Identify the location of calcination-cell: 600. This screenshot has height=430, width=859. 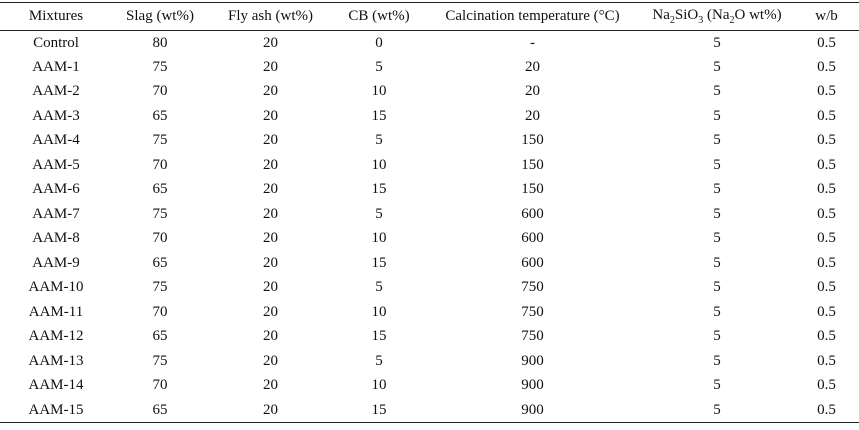
(532, 262).